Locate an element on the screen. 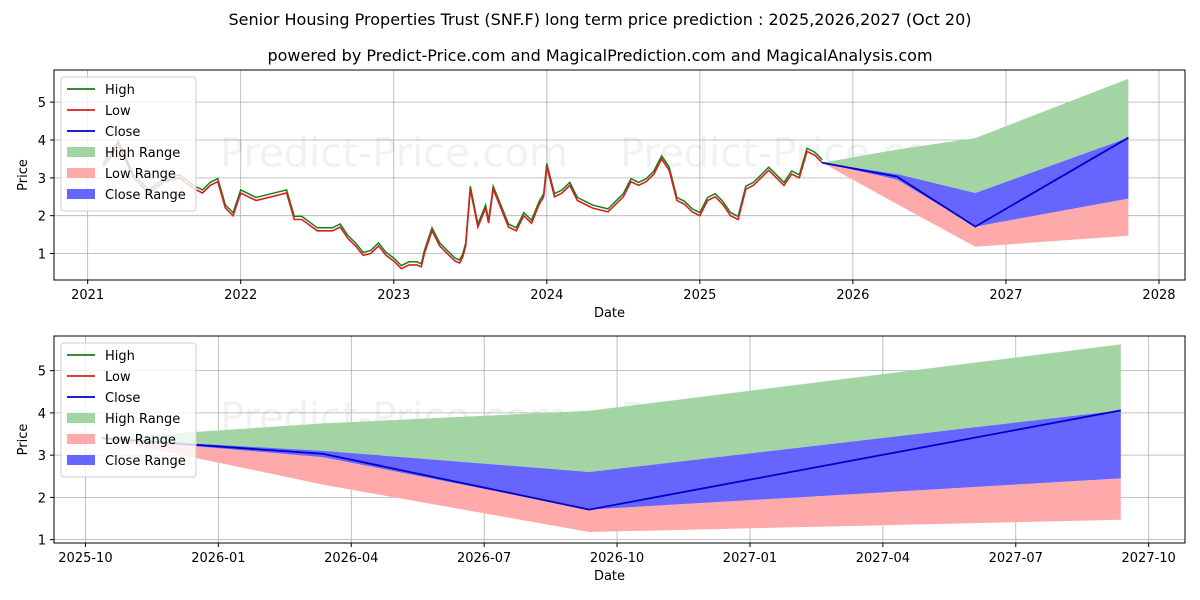 The image size is (1200, 600). top-x-tick-label: 2024 is located at coordinates (546, 295).